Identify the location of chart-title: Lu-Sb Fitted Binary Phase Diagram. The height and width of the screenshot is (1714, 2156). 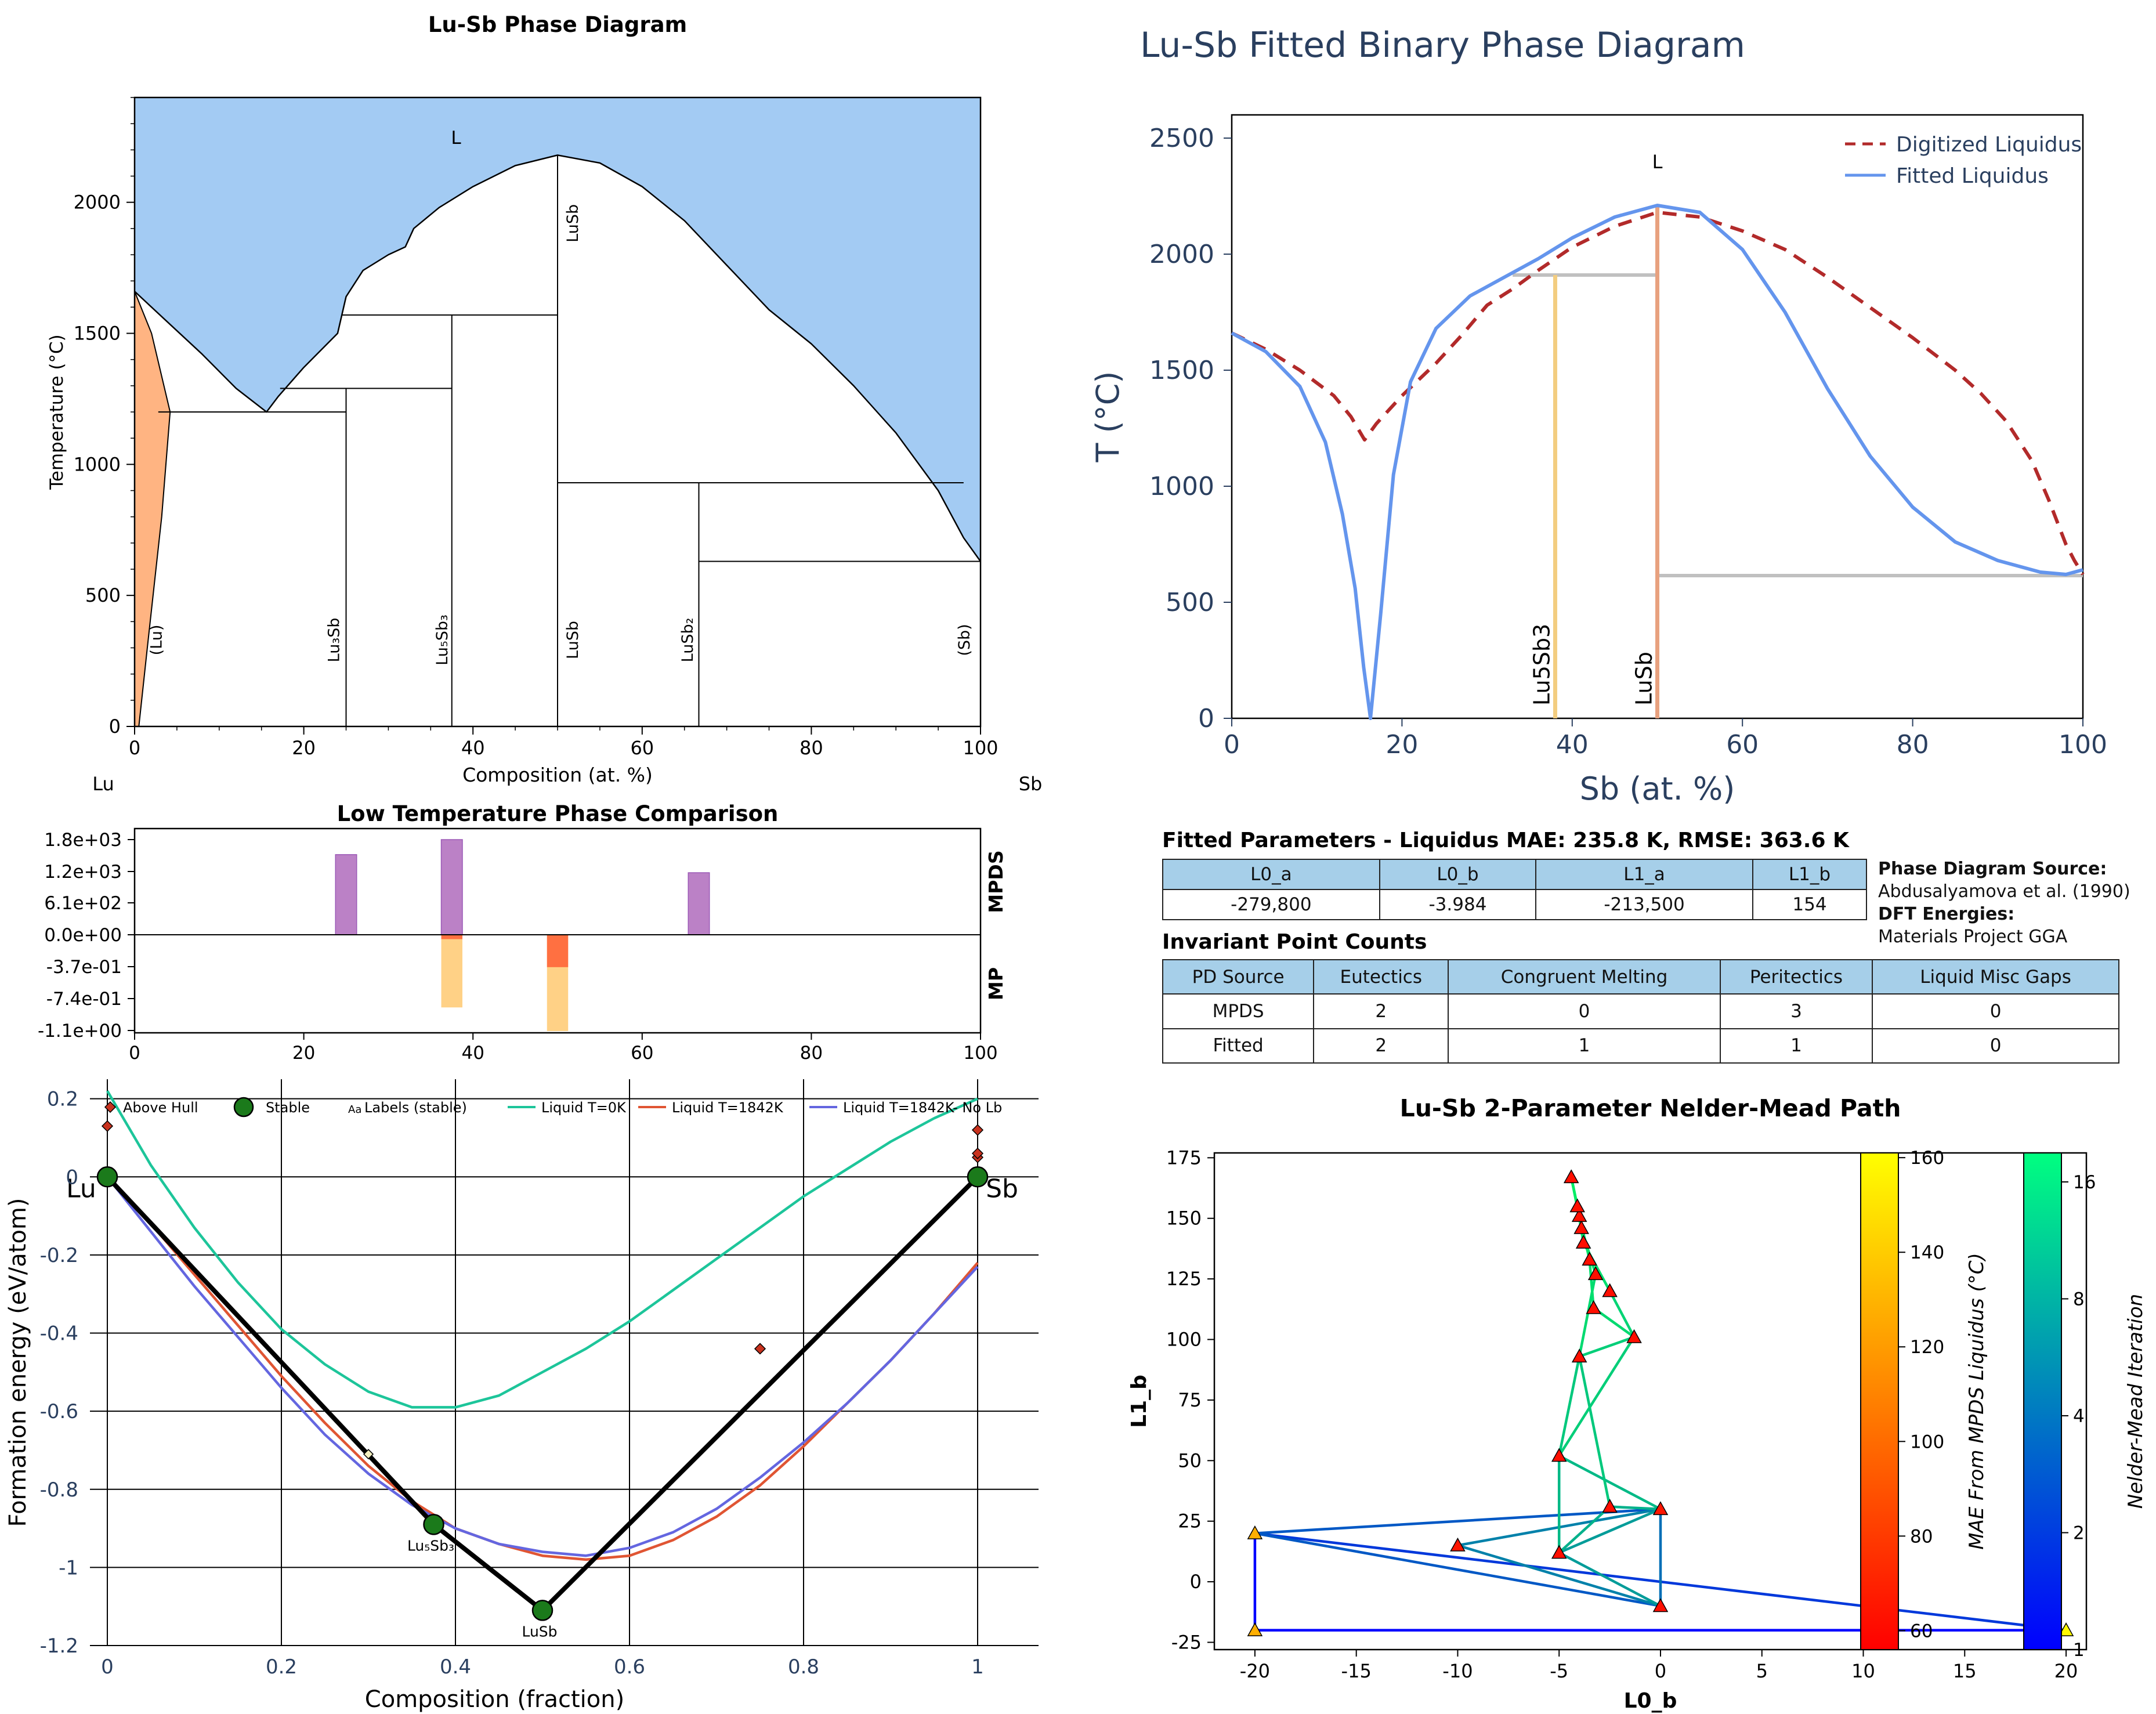
(1442, 45).